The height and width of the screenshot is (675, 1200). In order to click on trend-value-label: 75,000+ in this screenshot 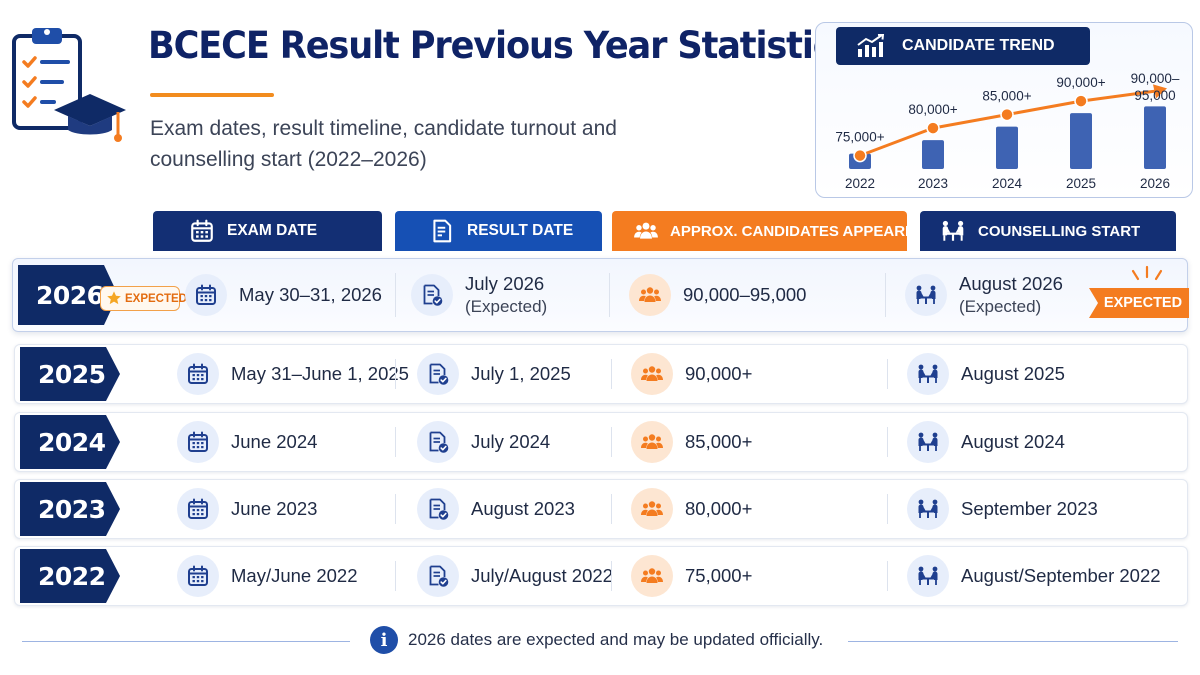, I will do `click(859, 137)`.